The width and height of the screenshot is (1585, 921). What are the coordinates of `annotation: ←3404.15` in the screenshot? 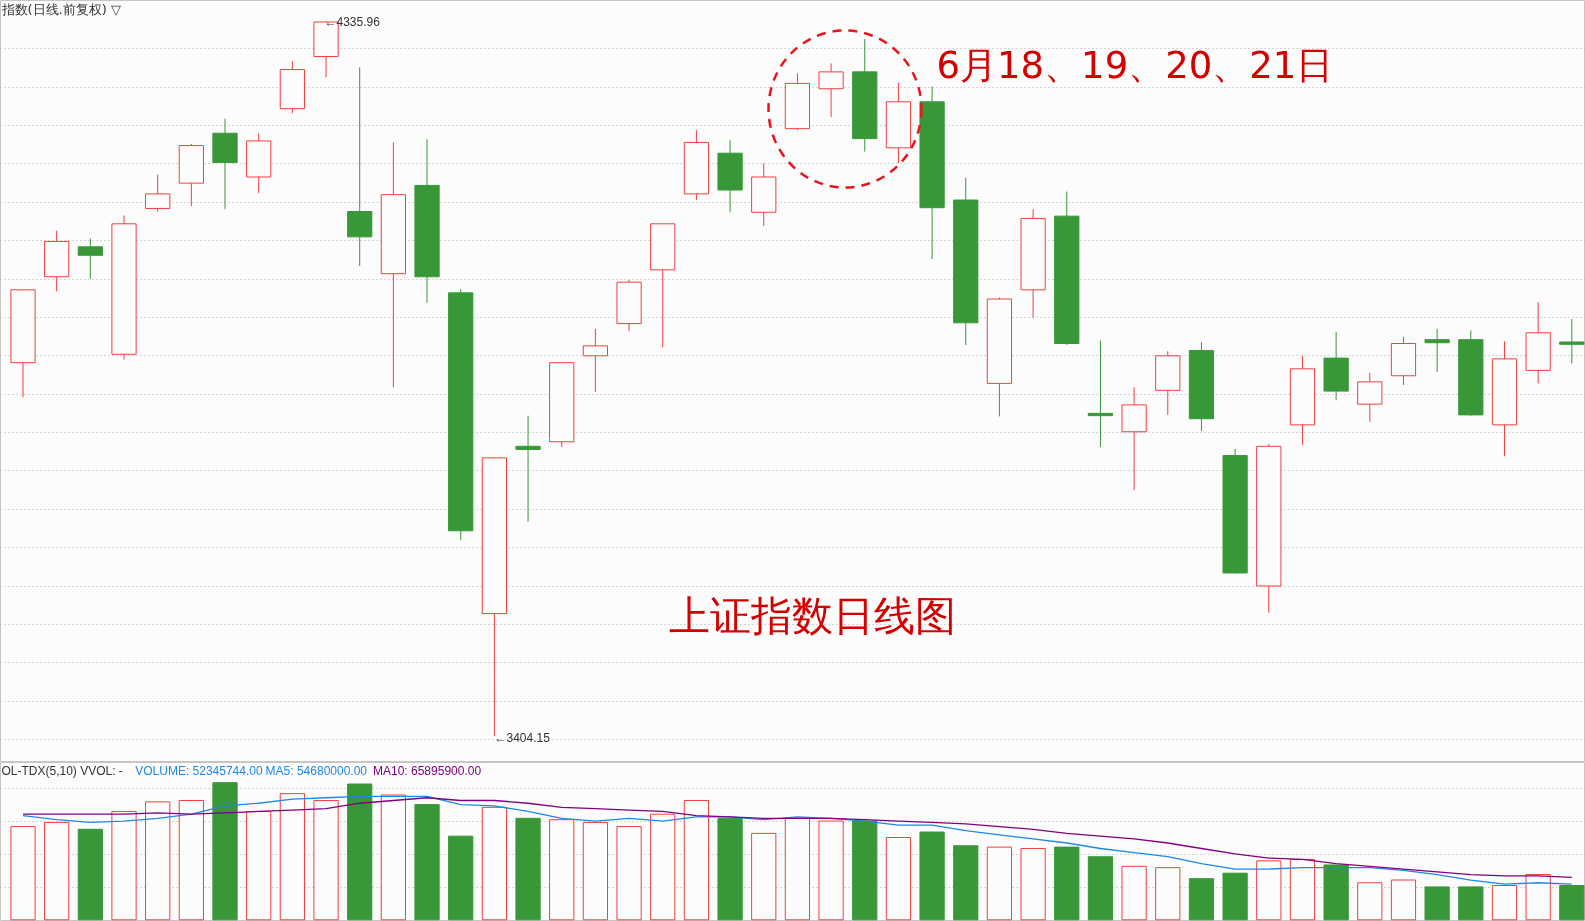 It's located at (522, 737).